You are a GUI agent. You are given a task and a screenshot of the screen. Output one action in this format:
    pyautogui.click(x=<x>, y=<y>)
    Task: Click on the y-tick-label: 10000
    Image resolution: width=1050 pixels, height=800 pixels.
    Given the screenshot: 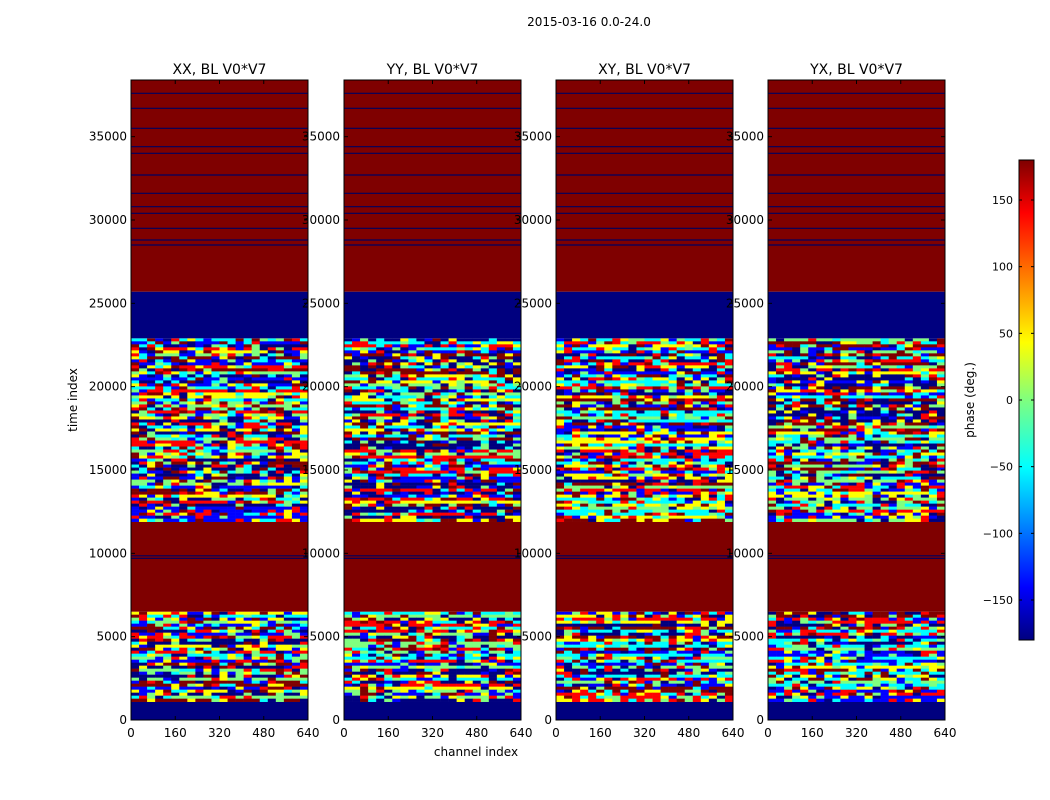 What is the action you would take?
    pyautogui.click(x=108, y=553)
    